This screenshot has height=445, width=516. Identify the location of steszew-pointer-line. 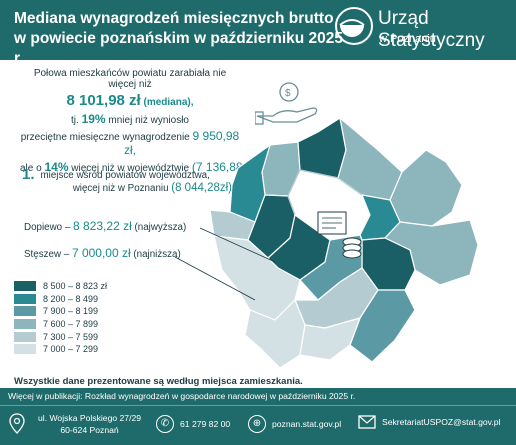
(215, 278).